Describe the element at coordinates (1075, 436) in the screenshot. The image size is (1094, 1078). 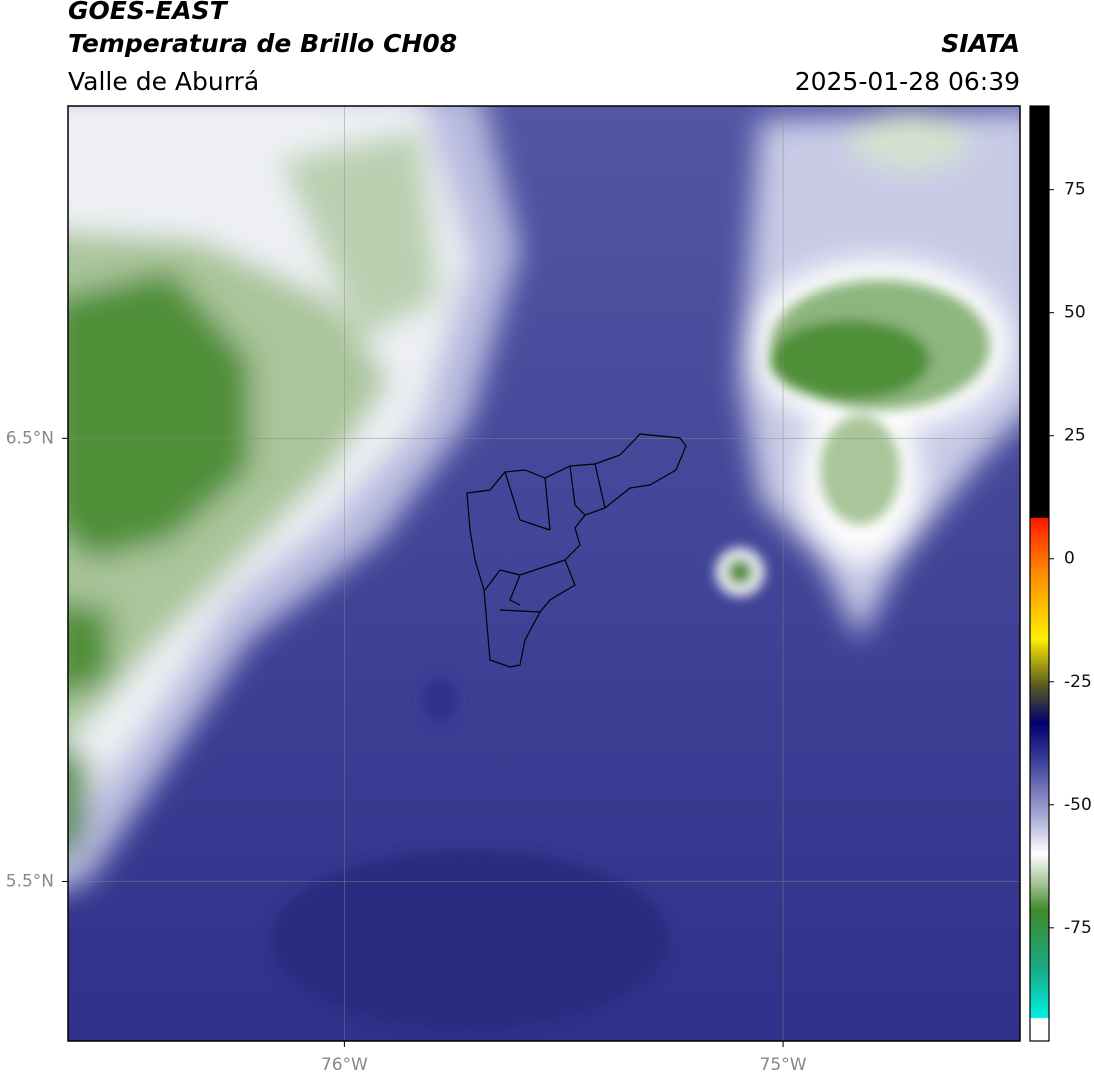
I see `colorbar-tick-label: 25` at that location.